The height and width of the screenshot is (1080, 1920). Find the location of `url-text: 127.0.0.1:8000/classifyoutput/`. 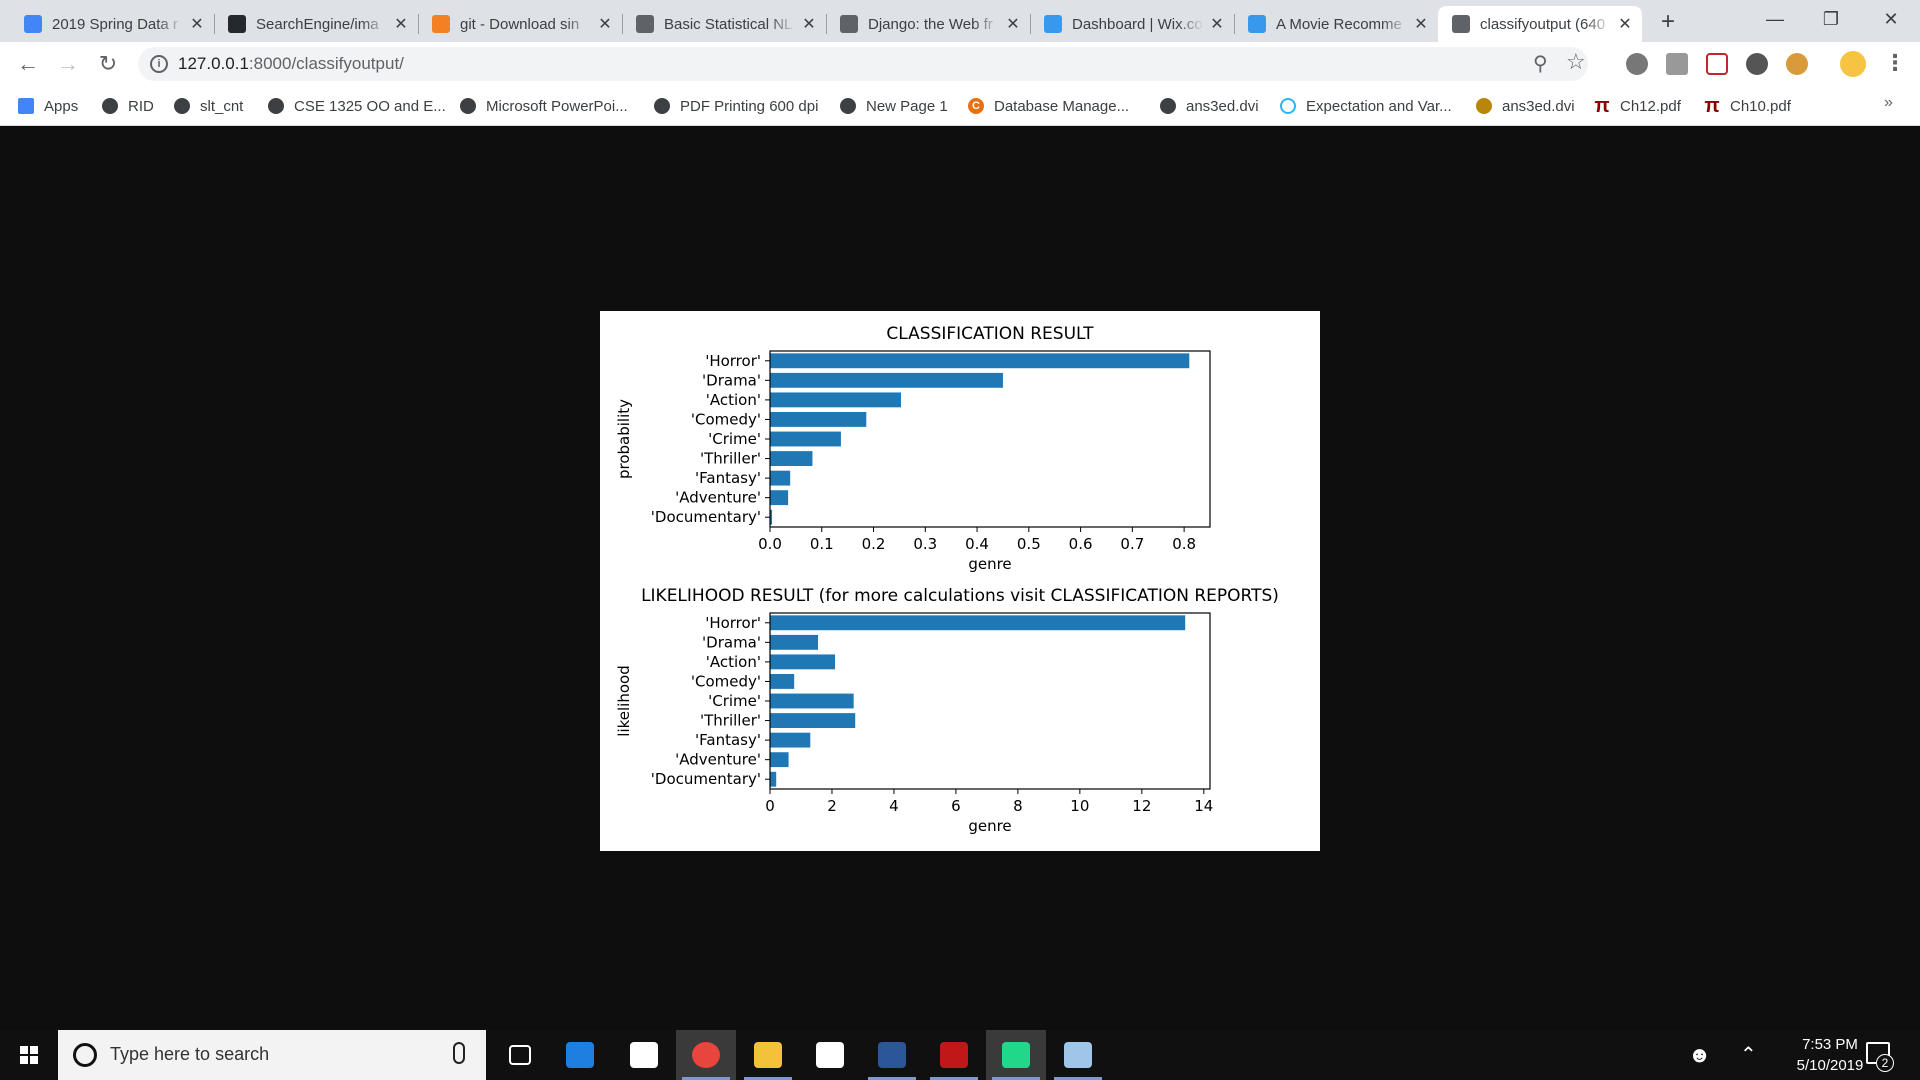

url-text: 127.0.0.1:8000/classifyoutput/ is located at coordinates (291, 64).